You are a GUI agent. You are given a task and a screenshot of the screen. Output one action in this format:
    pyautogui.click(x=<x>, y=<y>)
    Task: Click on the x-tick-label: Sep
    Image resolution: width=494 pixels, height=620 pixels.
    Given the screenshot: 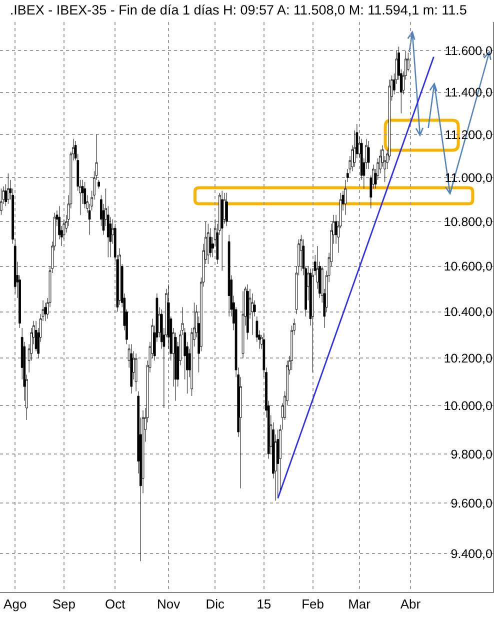 What is the action you would take?
    pyautogui.click(x=64, y=604)
    